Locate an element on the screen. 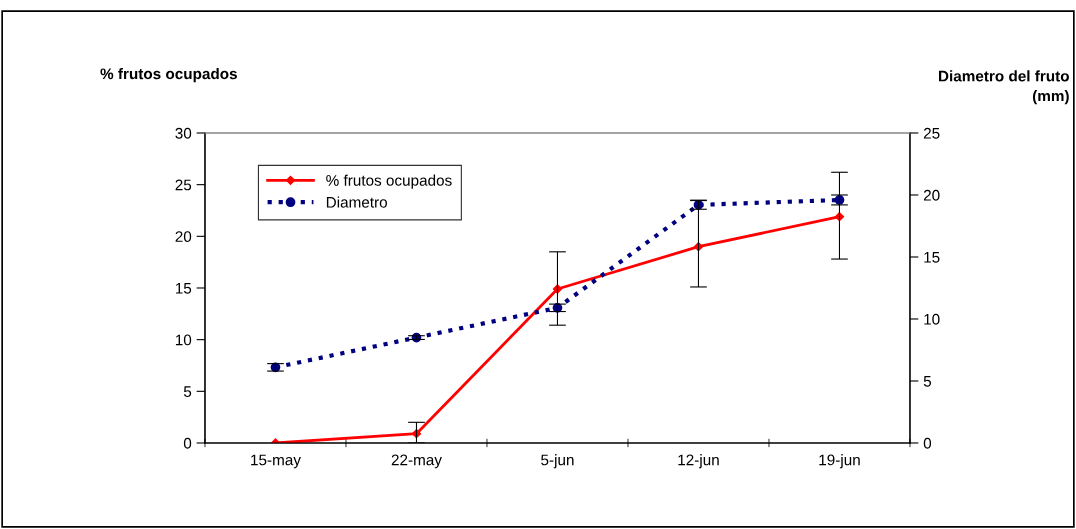 The image size is (1076, 529). y-tick-label: 5 is located at coordinates (187, 392).